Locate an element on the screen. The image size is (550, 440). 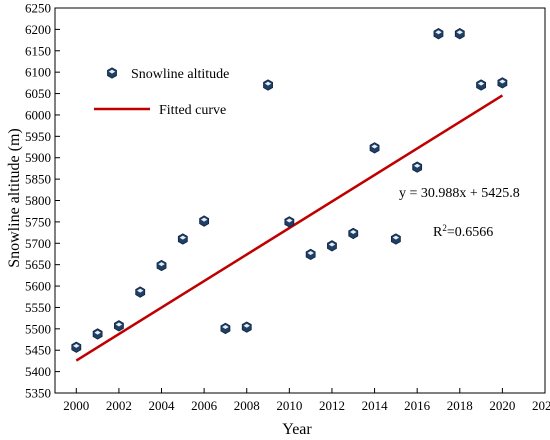
legend-marker-snowline is located at coordinates (112, 73).